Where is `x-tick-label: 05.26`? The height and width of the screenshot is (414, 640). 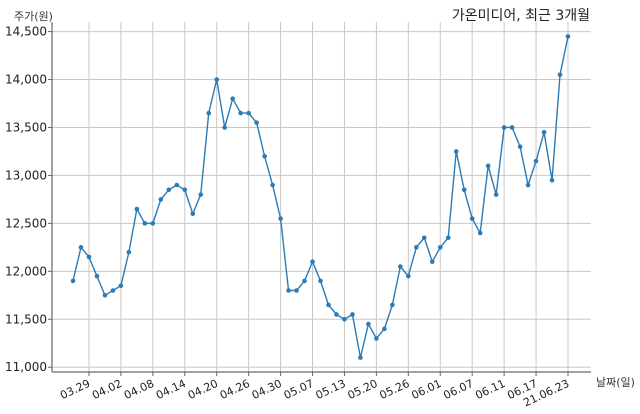
x-tick-label: 05.26 is located at coordinates (395, 389).